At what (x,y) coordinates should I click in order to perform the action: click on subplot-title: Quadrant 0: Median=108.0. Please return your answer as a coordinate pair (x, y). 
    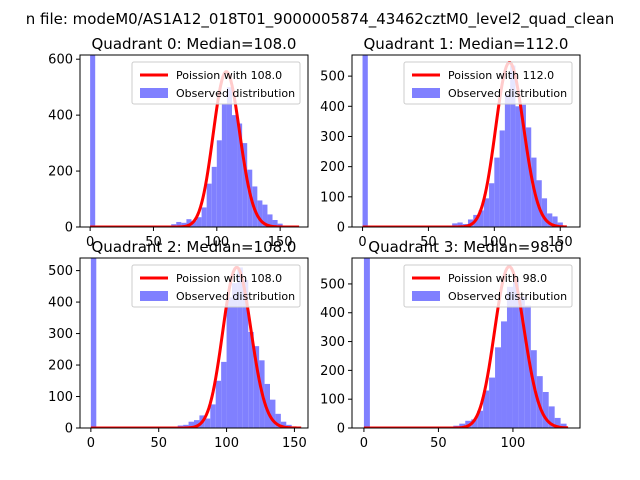
    Looking at the image, I should click on (194, 44).